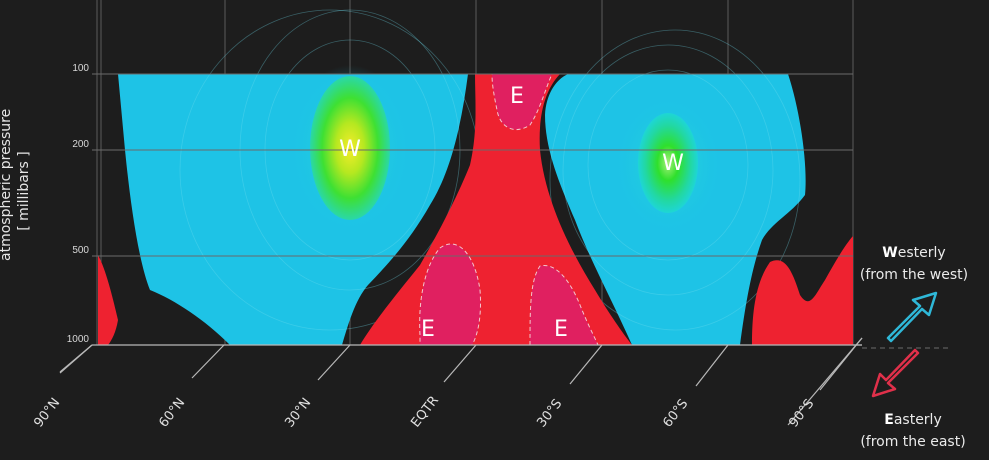 The height and width of the screenshot is (460, 989). I want to click on westerly-arrow-icon, so click(912, 317).